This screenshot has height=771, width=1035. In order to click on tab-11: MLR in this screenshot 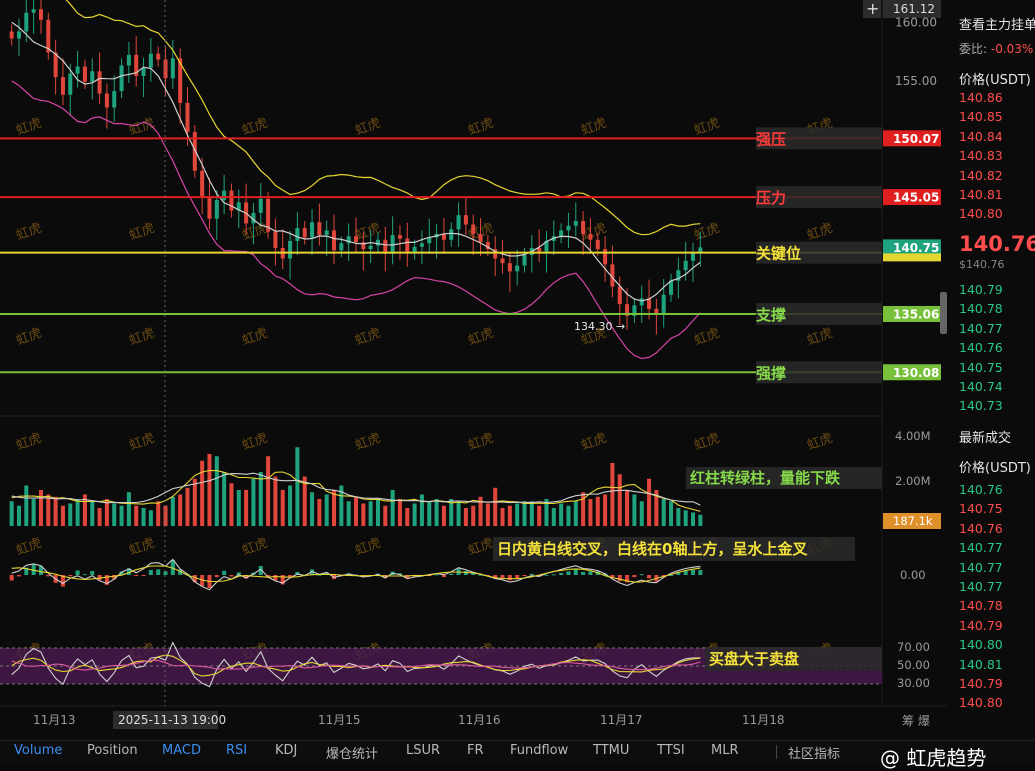, I will do `click(725, 750)`.